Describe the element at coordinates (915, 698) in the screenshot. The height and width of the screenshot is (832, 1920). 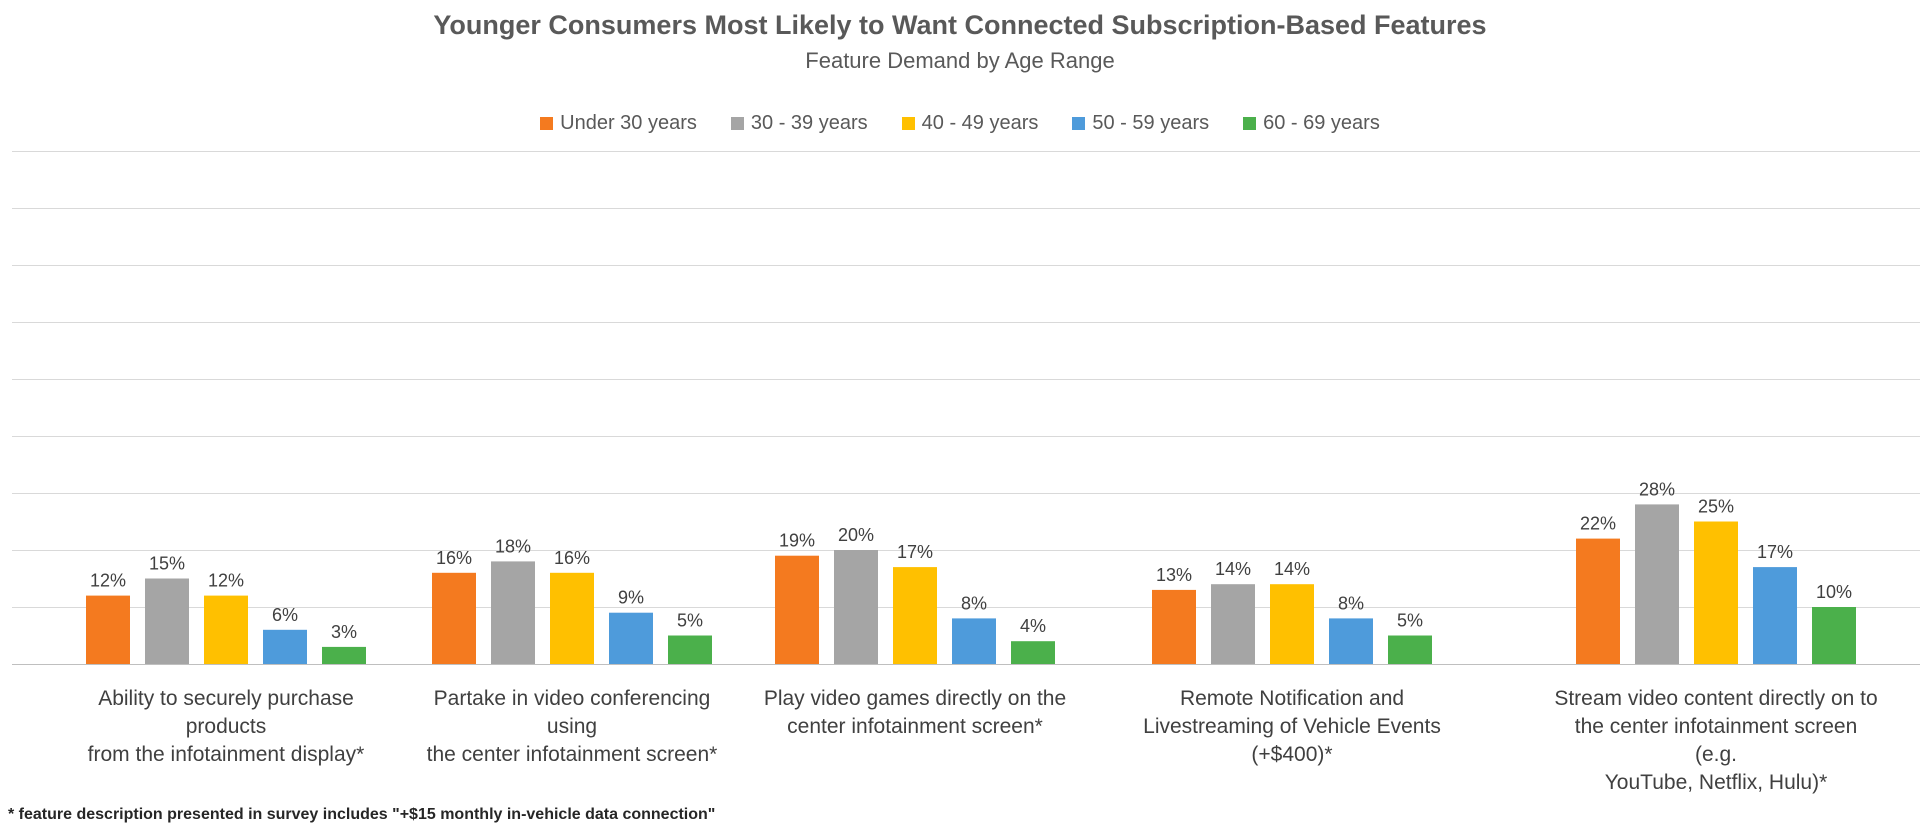
I see `category-label-line: Play video games directly on the` at that location.